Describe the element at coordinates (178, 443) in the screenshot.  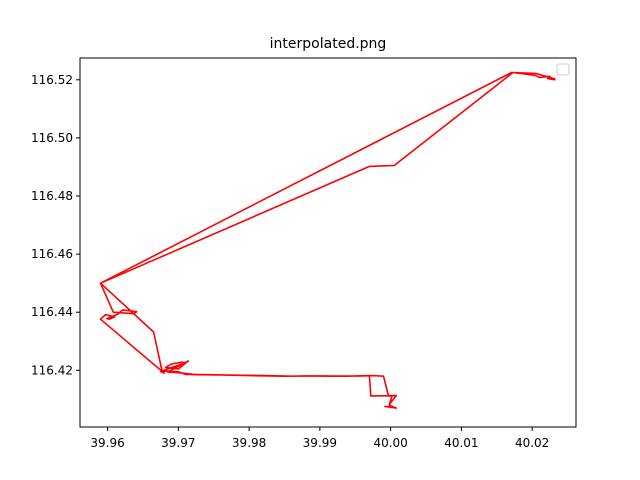
I see `x-tick-label: 39.97` at that location.